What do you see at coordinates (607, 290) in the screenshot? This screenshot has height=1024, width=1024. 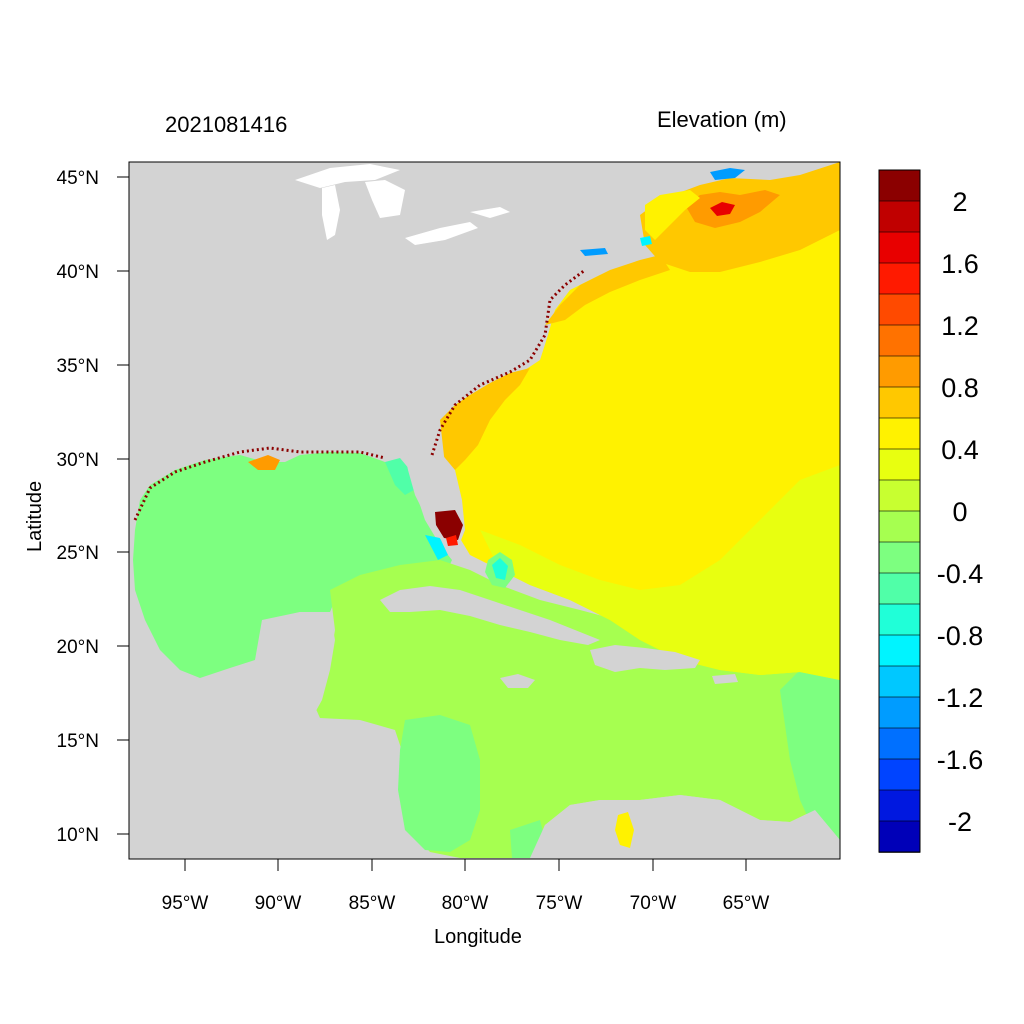 I see `mid-atlantic-coast-band` at bounding box center [607, 290].